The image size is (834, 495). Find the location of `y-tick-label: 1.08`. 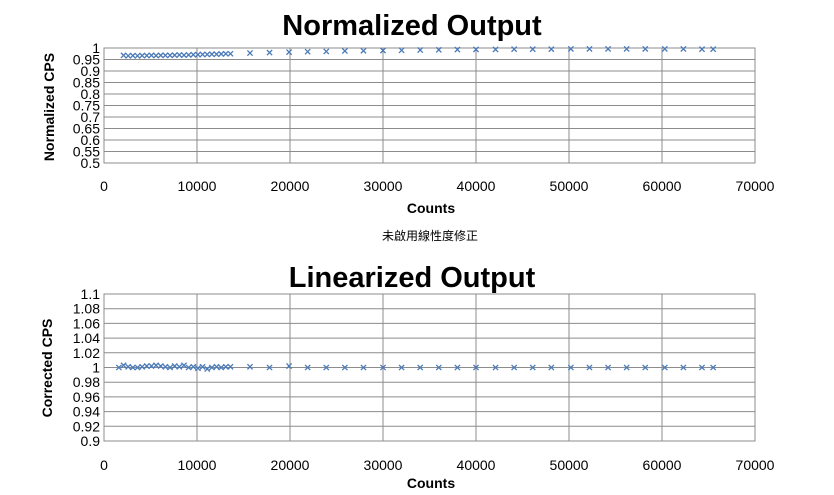

y-tick-label: 1.08 is located at coordinates (86, 309).